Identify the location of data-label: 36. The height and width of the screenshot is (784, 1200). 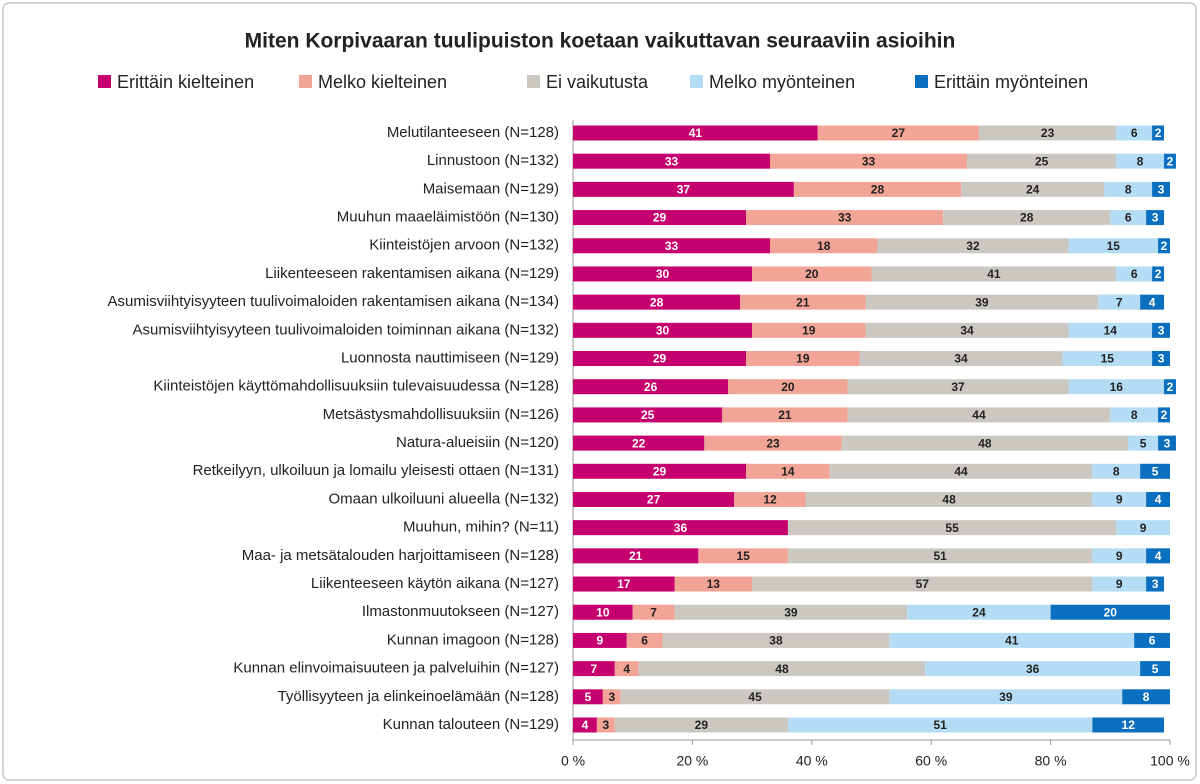
(681, 528).